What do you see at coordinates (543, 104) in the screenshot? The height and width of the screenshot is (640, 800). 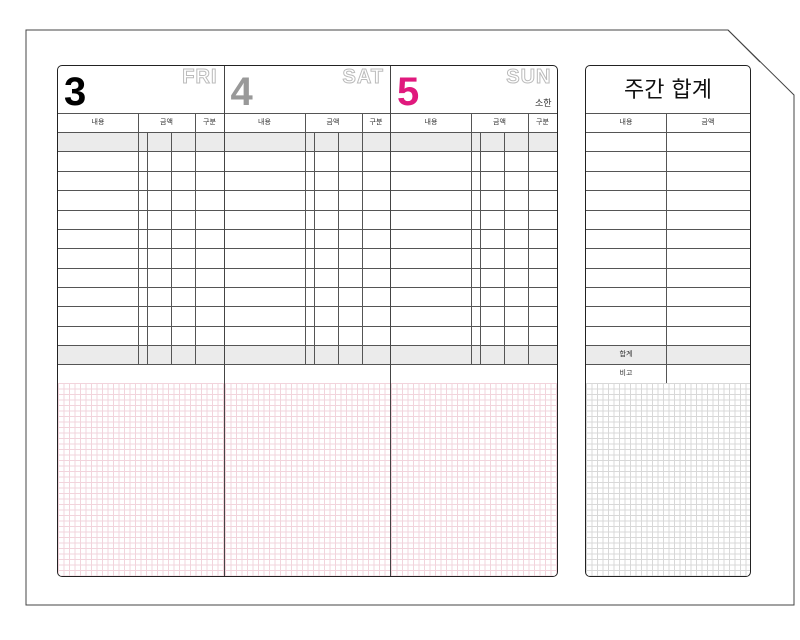 I see `holiday-label: 소한` at bounding box center [543, 104].